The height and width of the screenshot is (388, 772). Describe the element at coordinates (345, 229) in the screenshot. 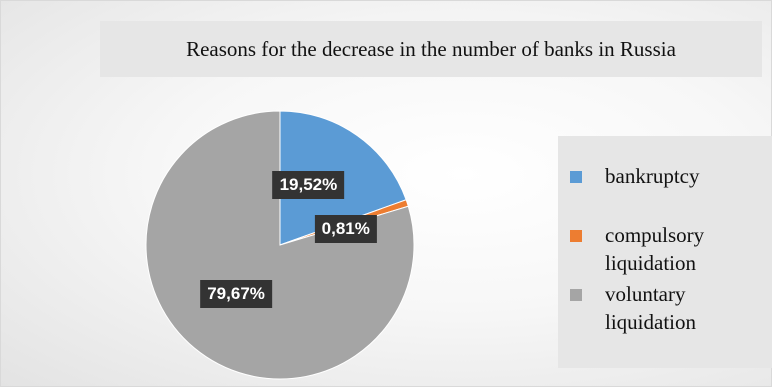

I see `data-label-compulsory-liquidation: 0,81%` at that location.